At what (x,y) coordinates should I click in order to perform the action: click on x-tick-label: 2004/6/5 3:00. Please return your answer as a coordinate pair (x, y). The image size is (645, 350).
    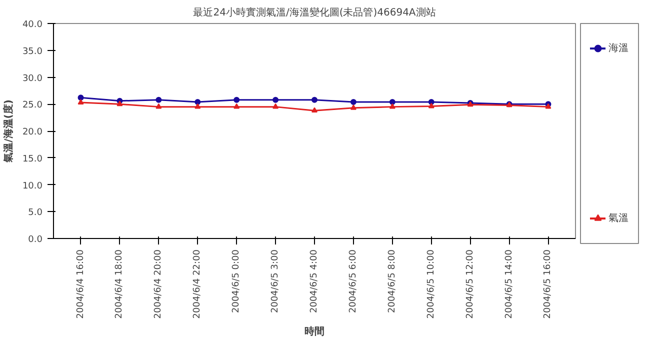
    Looking at the image, I should click on (275, 281).